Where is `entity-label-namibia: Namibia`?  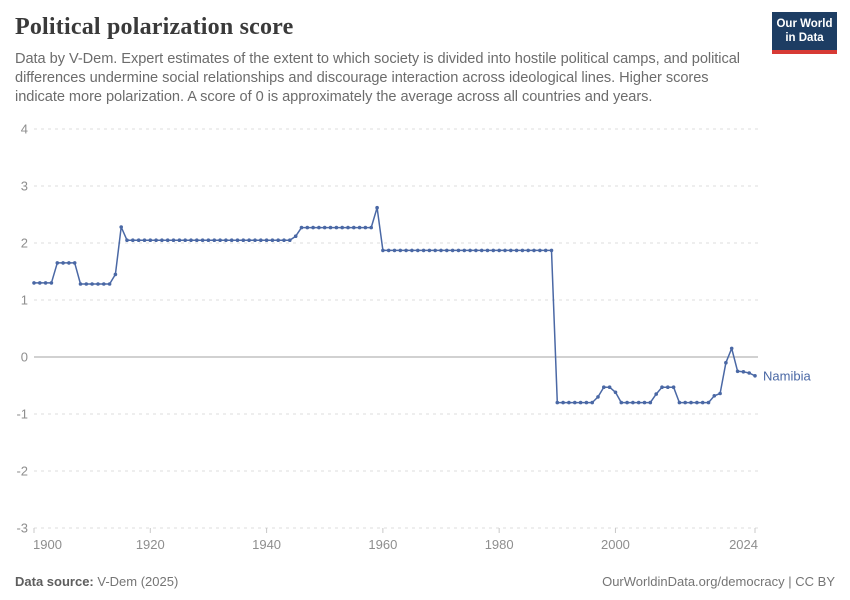 entity-label-namibia: Namibia is located at coordinates (787, 375).